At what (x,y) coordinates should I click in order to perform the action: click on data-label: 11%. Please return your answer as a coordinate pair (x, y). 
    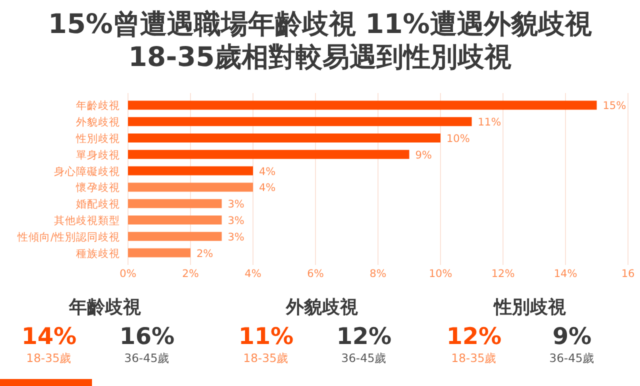
    Looking at the image, I should click on (490, 122).